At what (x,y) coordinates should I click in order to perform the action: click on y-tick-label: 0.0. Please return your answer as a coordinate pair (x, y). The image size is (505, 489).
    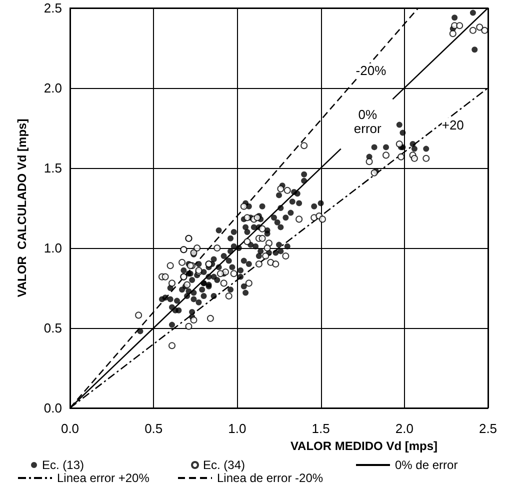
    Looking at the image, I should click on (53, 408).